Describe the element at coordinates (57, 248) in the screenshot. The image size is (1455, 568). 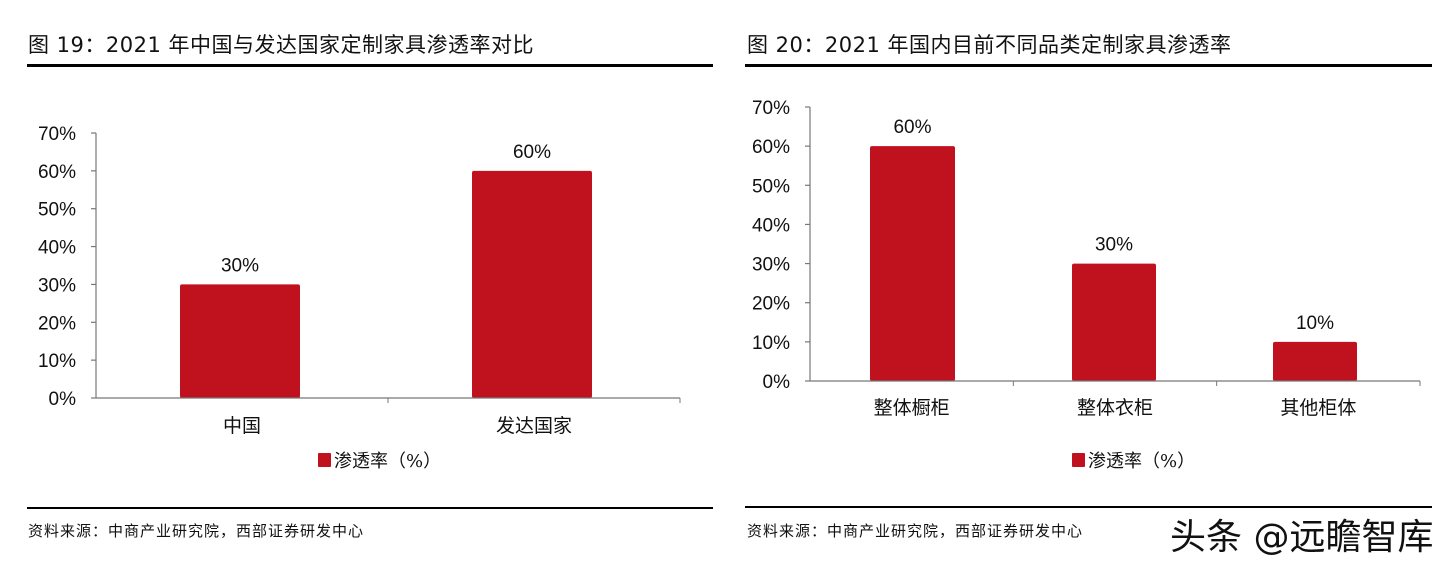
I see `chart-1-y-tick-label: 40%` at that location.